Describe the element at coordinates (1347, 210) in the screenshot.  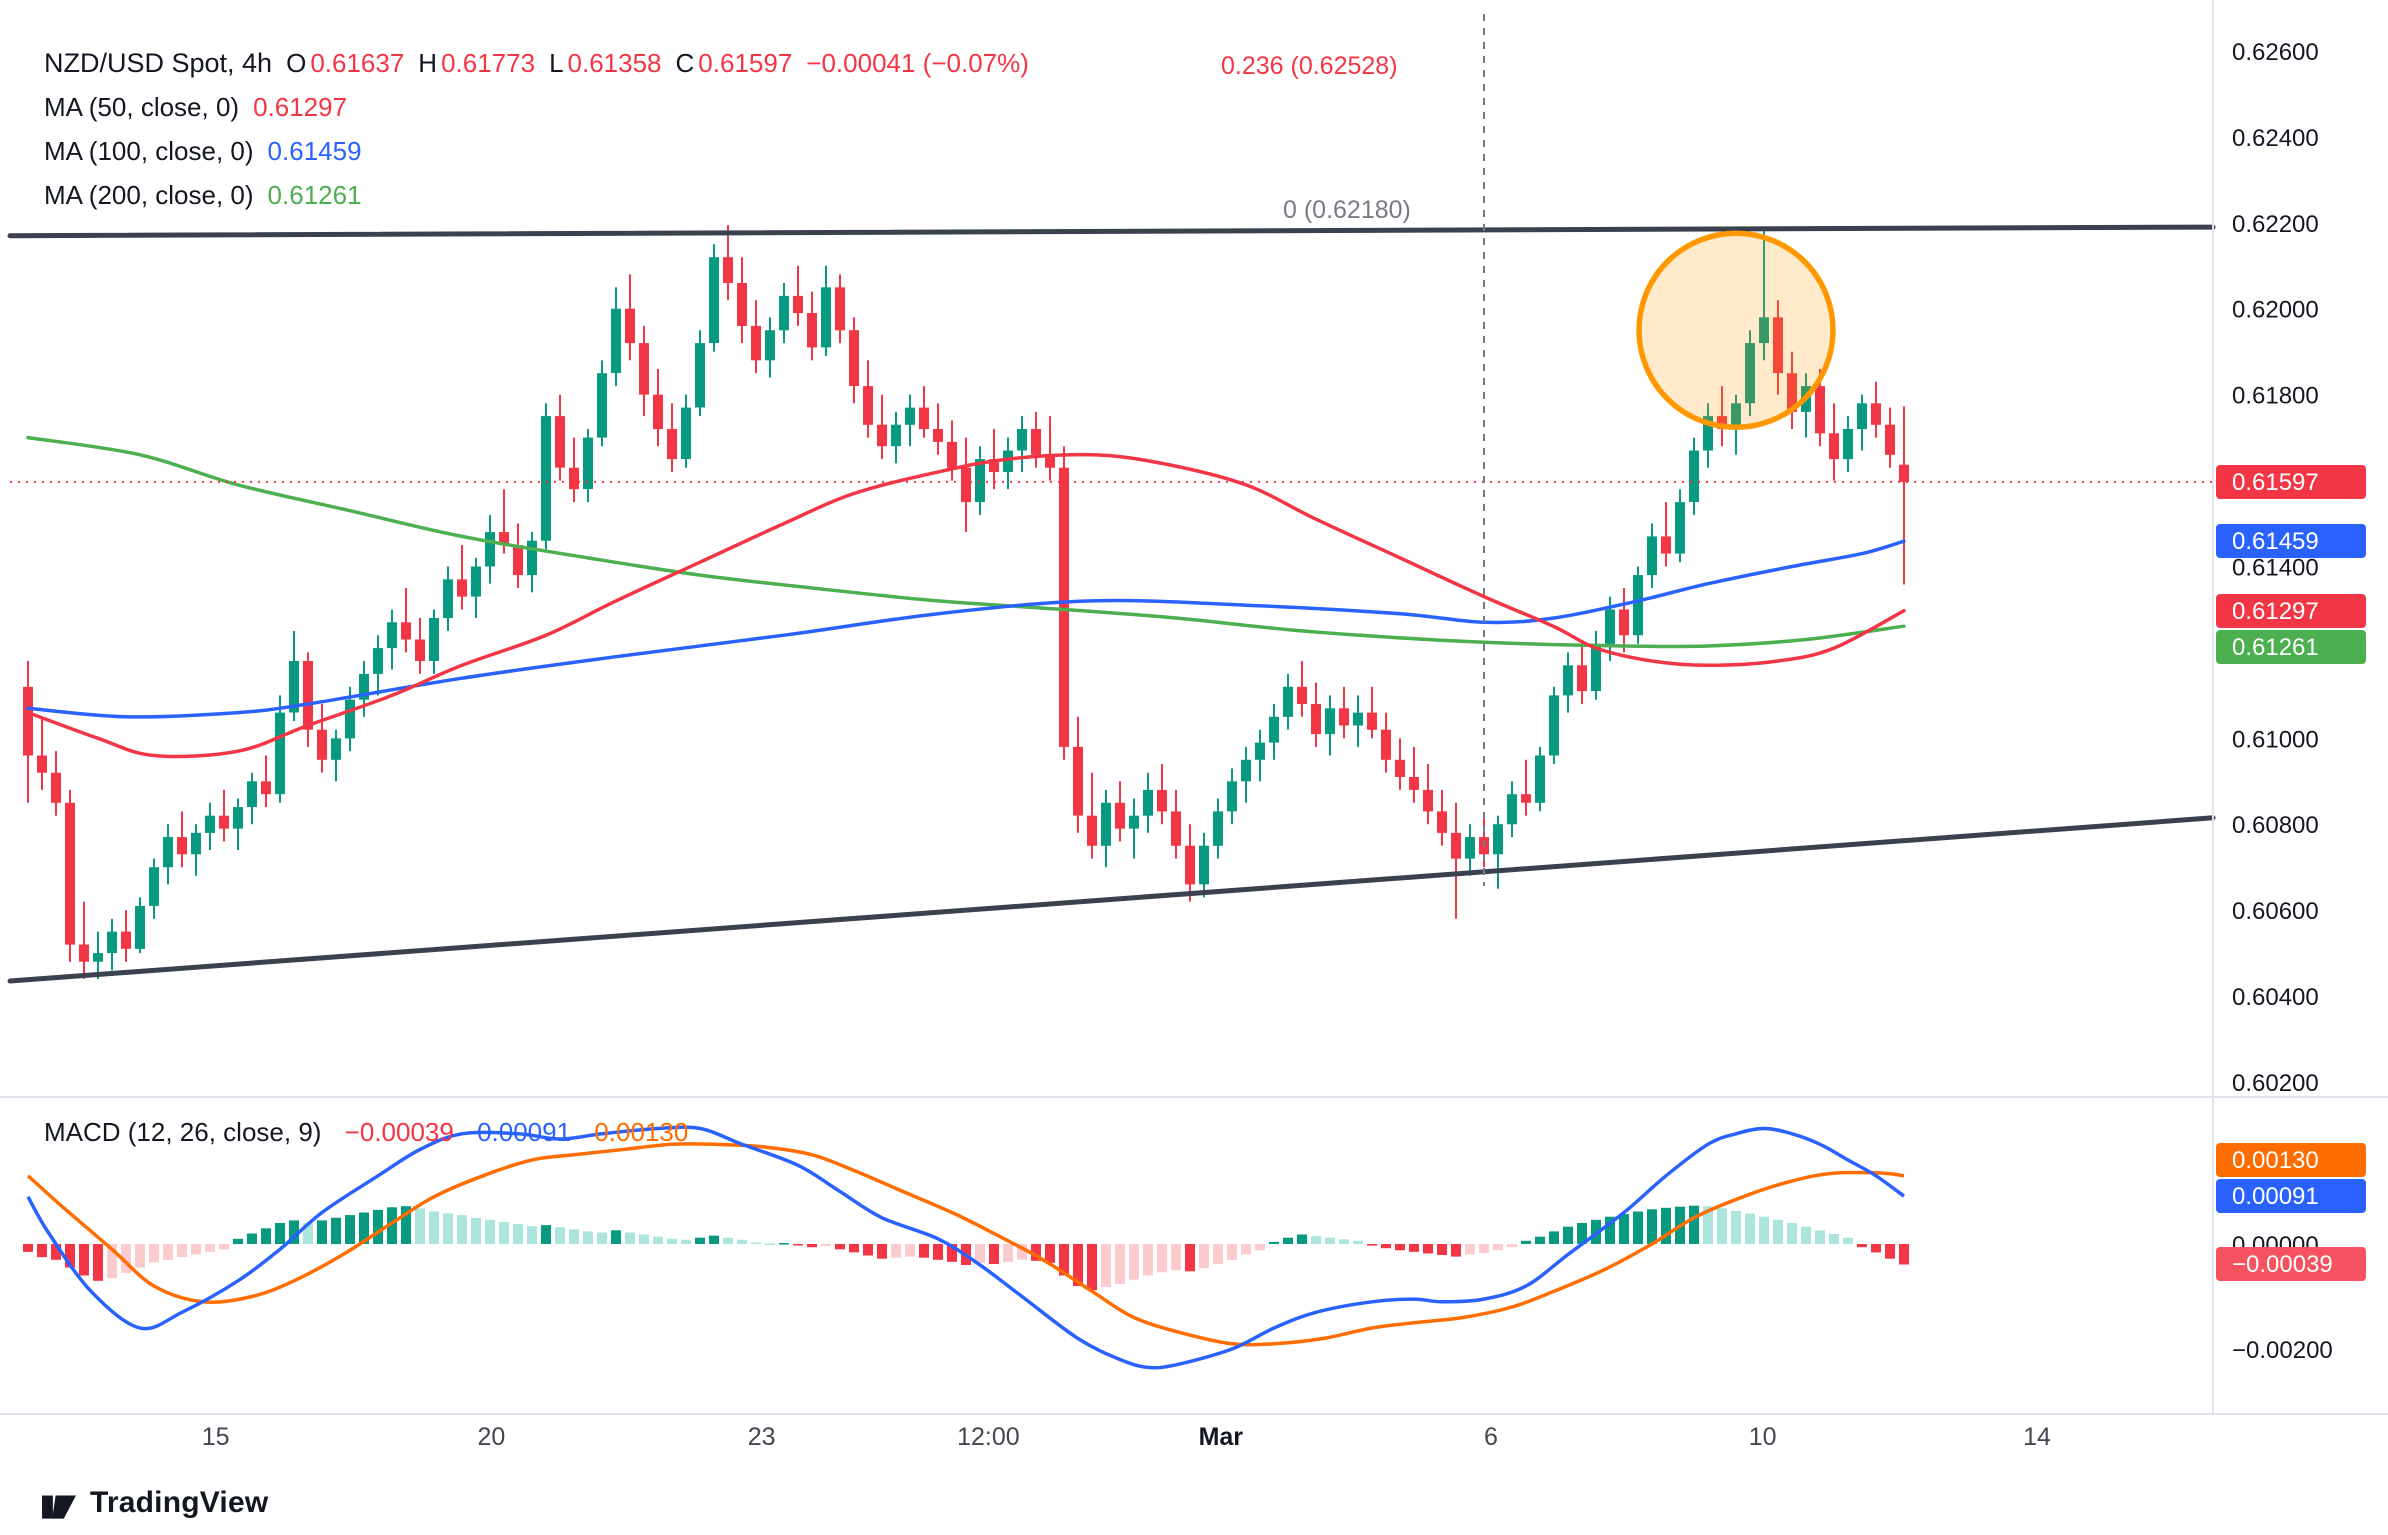
I see `fib-level-0-label: 0 (0.62180)` at that location.